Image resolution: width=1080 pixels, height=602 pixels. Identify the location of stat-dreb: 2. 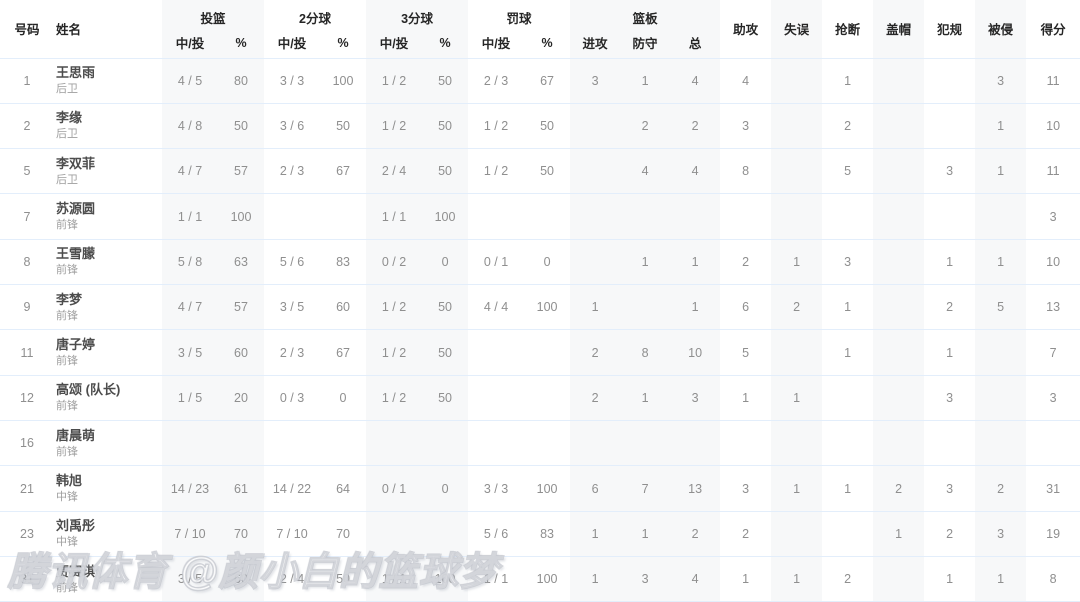
(645, 126).